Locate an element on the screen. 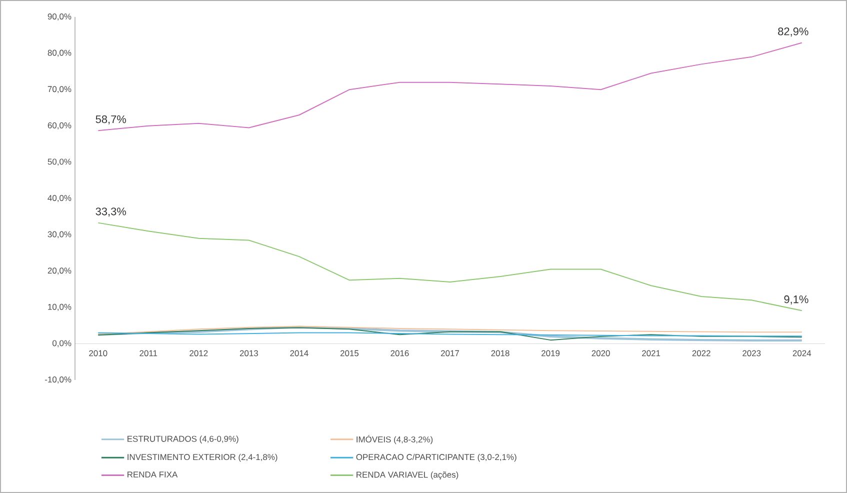 The height and width of the screenshot is (493, 847). annotation: 9,1% is located at coordinates (796, 299).